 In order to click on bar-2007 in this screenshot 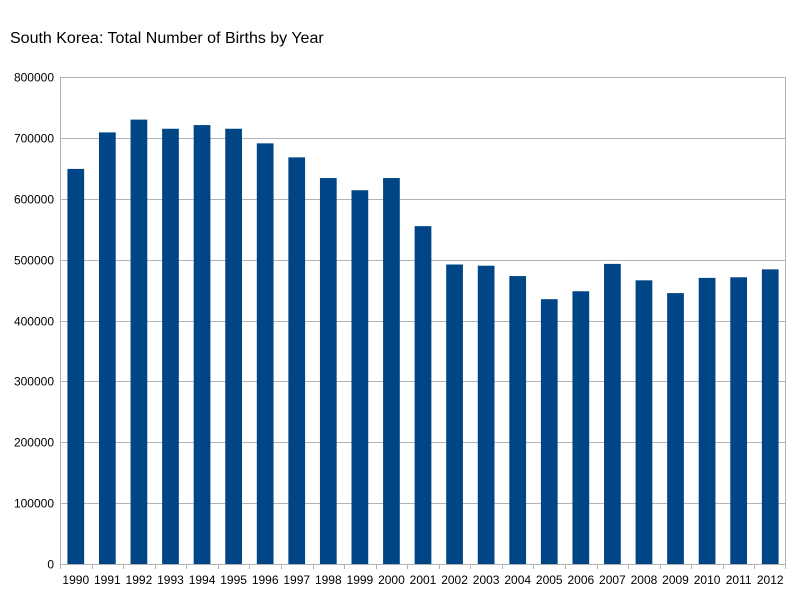, I will do `click(612, 413)`.